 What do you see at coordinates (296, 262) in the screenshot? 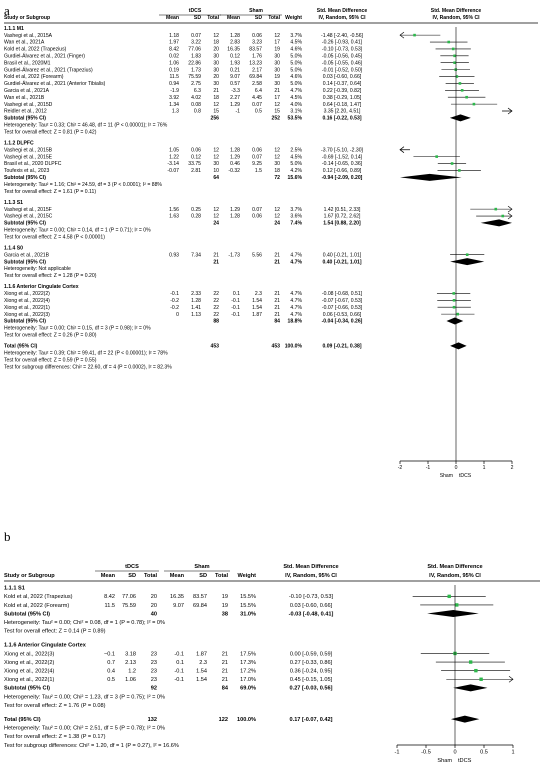
I see `subgroup-3-subtotal-weight: 4.7%` at bounding box center [296, 262].